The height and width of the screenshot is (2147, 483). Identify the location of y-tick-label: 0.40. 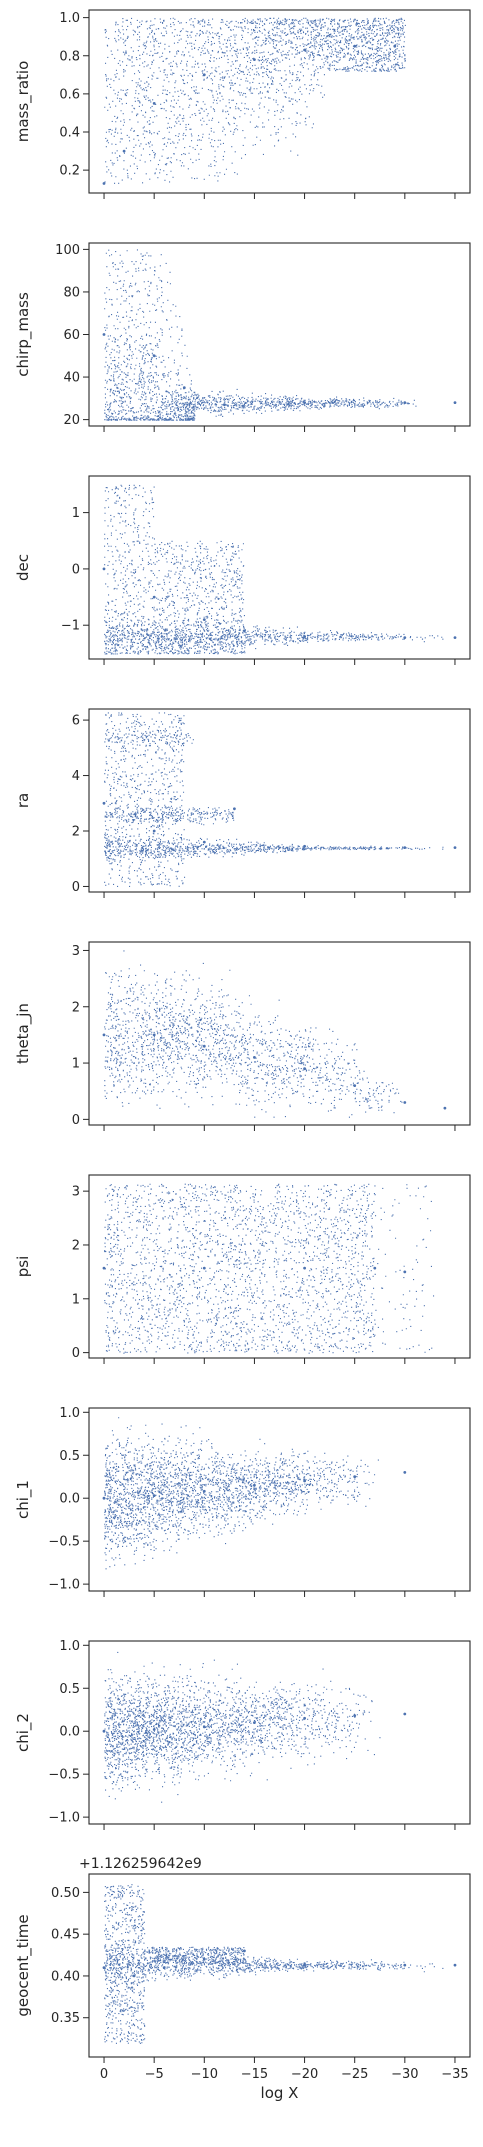
(65, 1976).